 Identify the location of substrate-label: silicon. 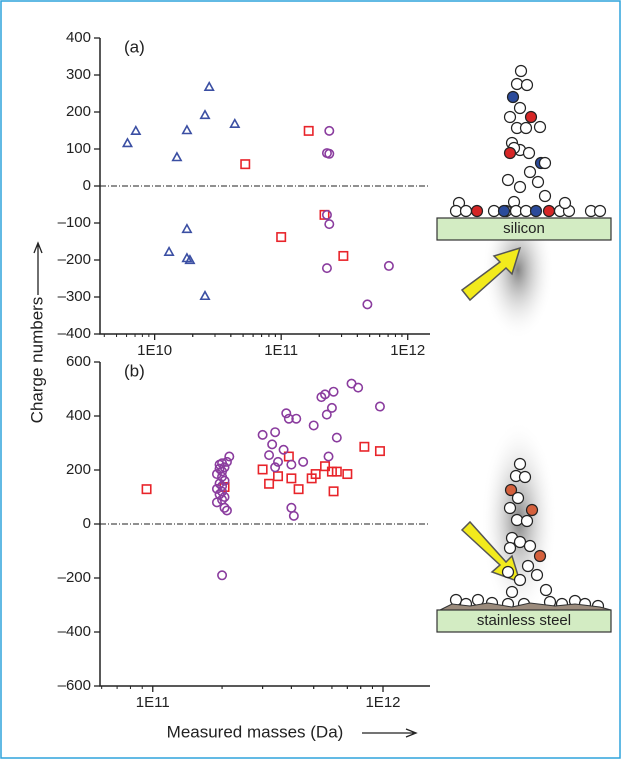
(524, 228).